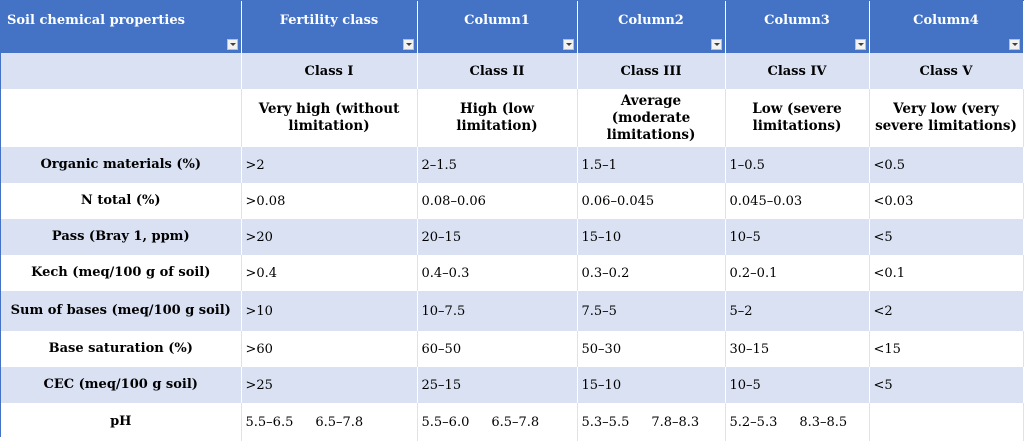 The height and width of the screenshot is (441, 1024). What do you see at coordinates (497, 20) in the screenshot?
I see `header-label: Column1` at bounding box center [497, 20].